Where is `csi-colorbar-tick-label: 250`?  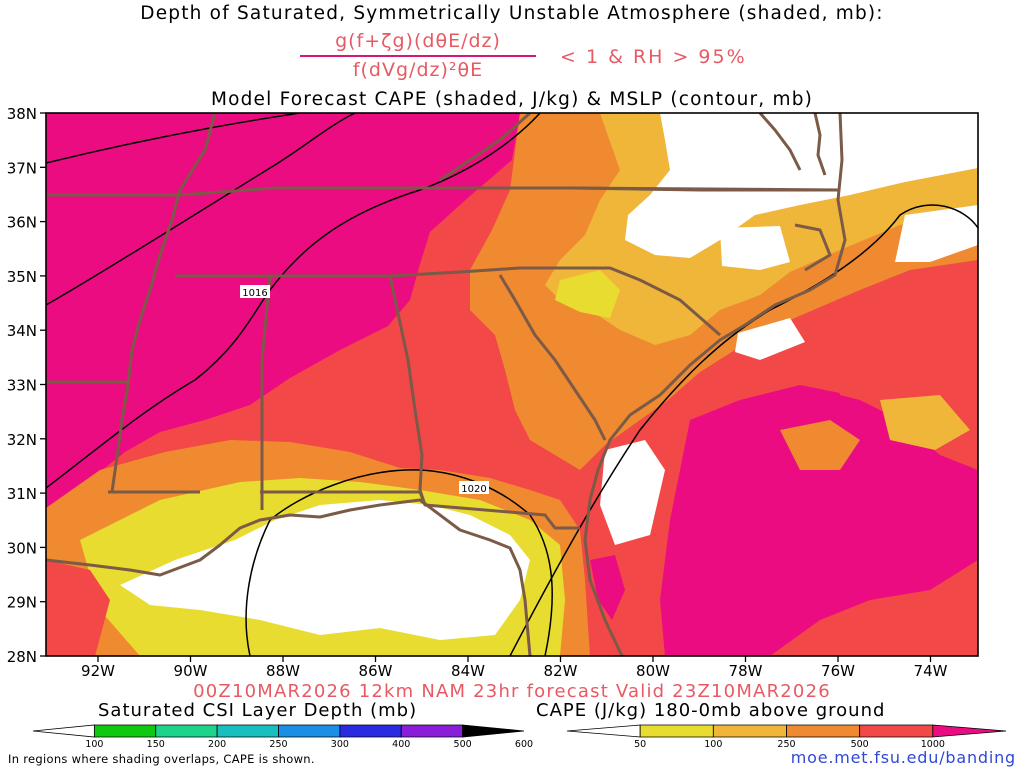 csi-colorbar-tick-label: 250 is located at coordinates (278, 744).